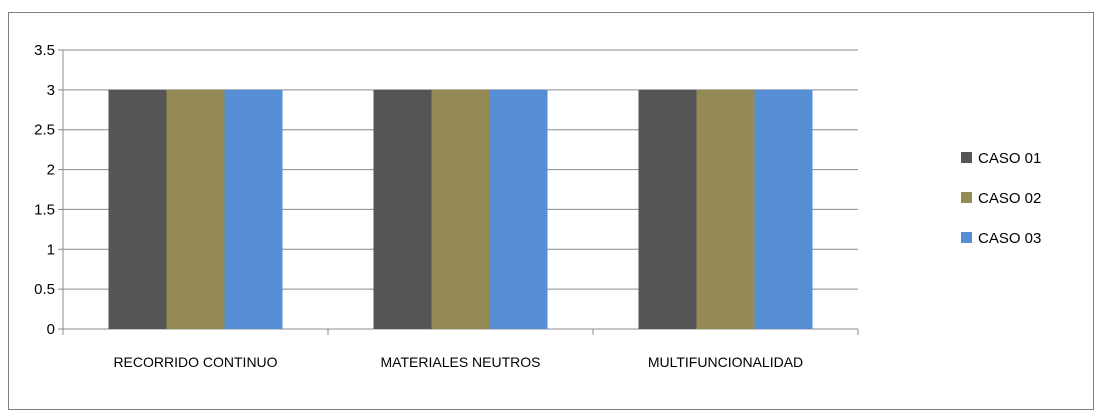 This screenshot has width=1101, height=416. What do you see at coordinates (44, 209) in the screenshot?
I see `y-tick-label: 1.5` at bounding box center [44, 209].